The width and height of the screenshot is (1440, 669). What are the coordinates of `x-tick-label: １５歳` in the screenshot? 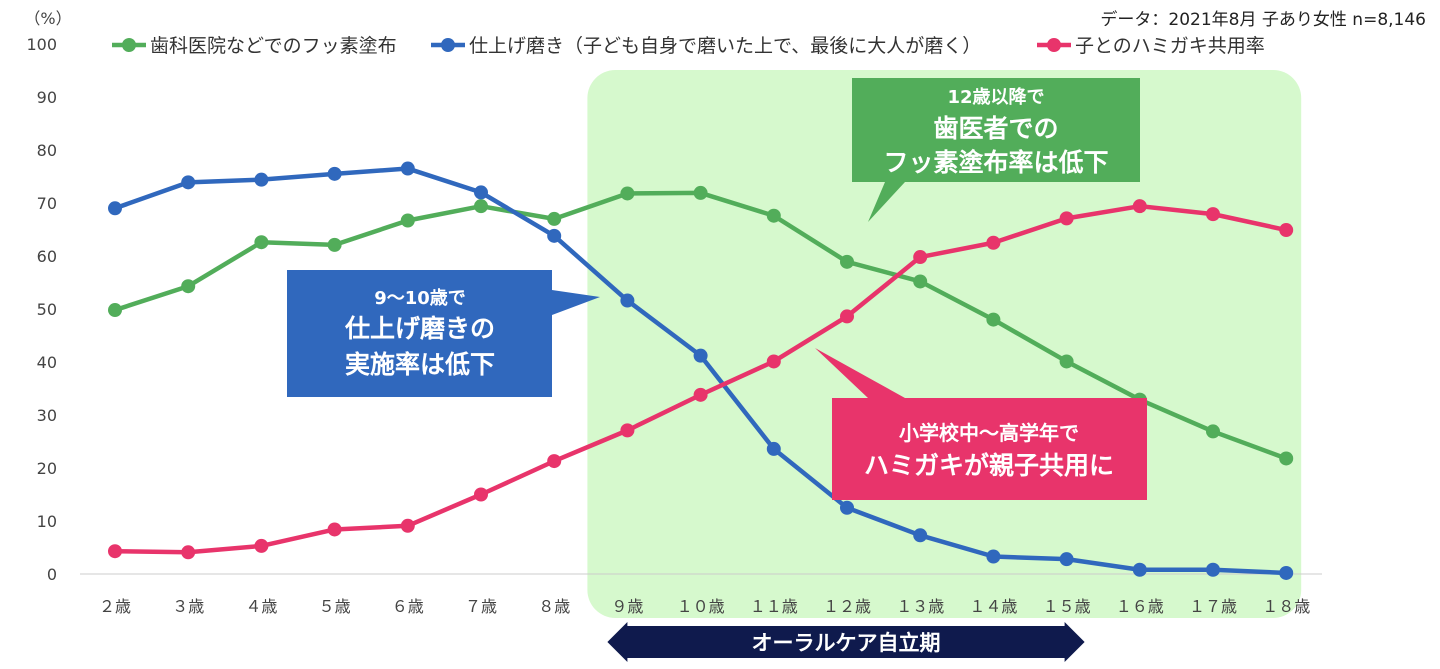 It's located at (1067, 606).